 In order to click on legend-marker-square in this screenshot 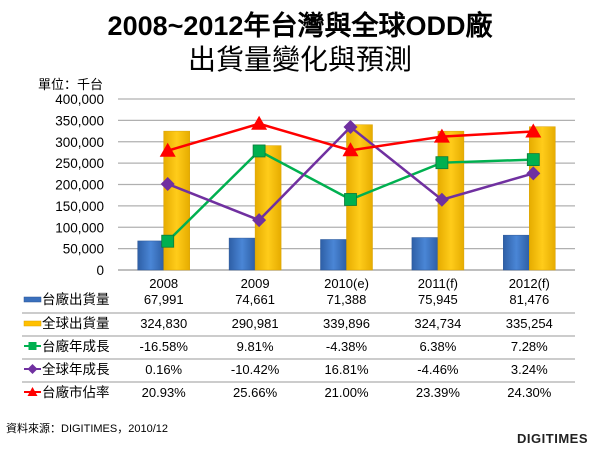, I will do `click(32, 346)`.